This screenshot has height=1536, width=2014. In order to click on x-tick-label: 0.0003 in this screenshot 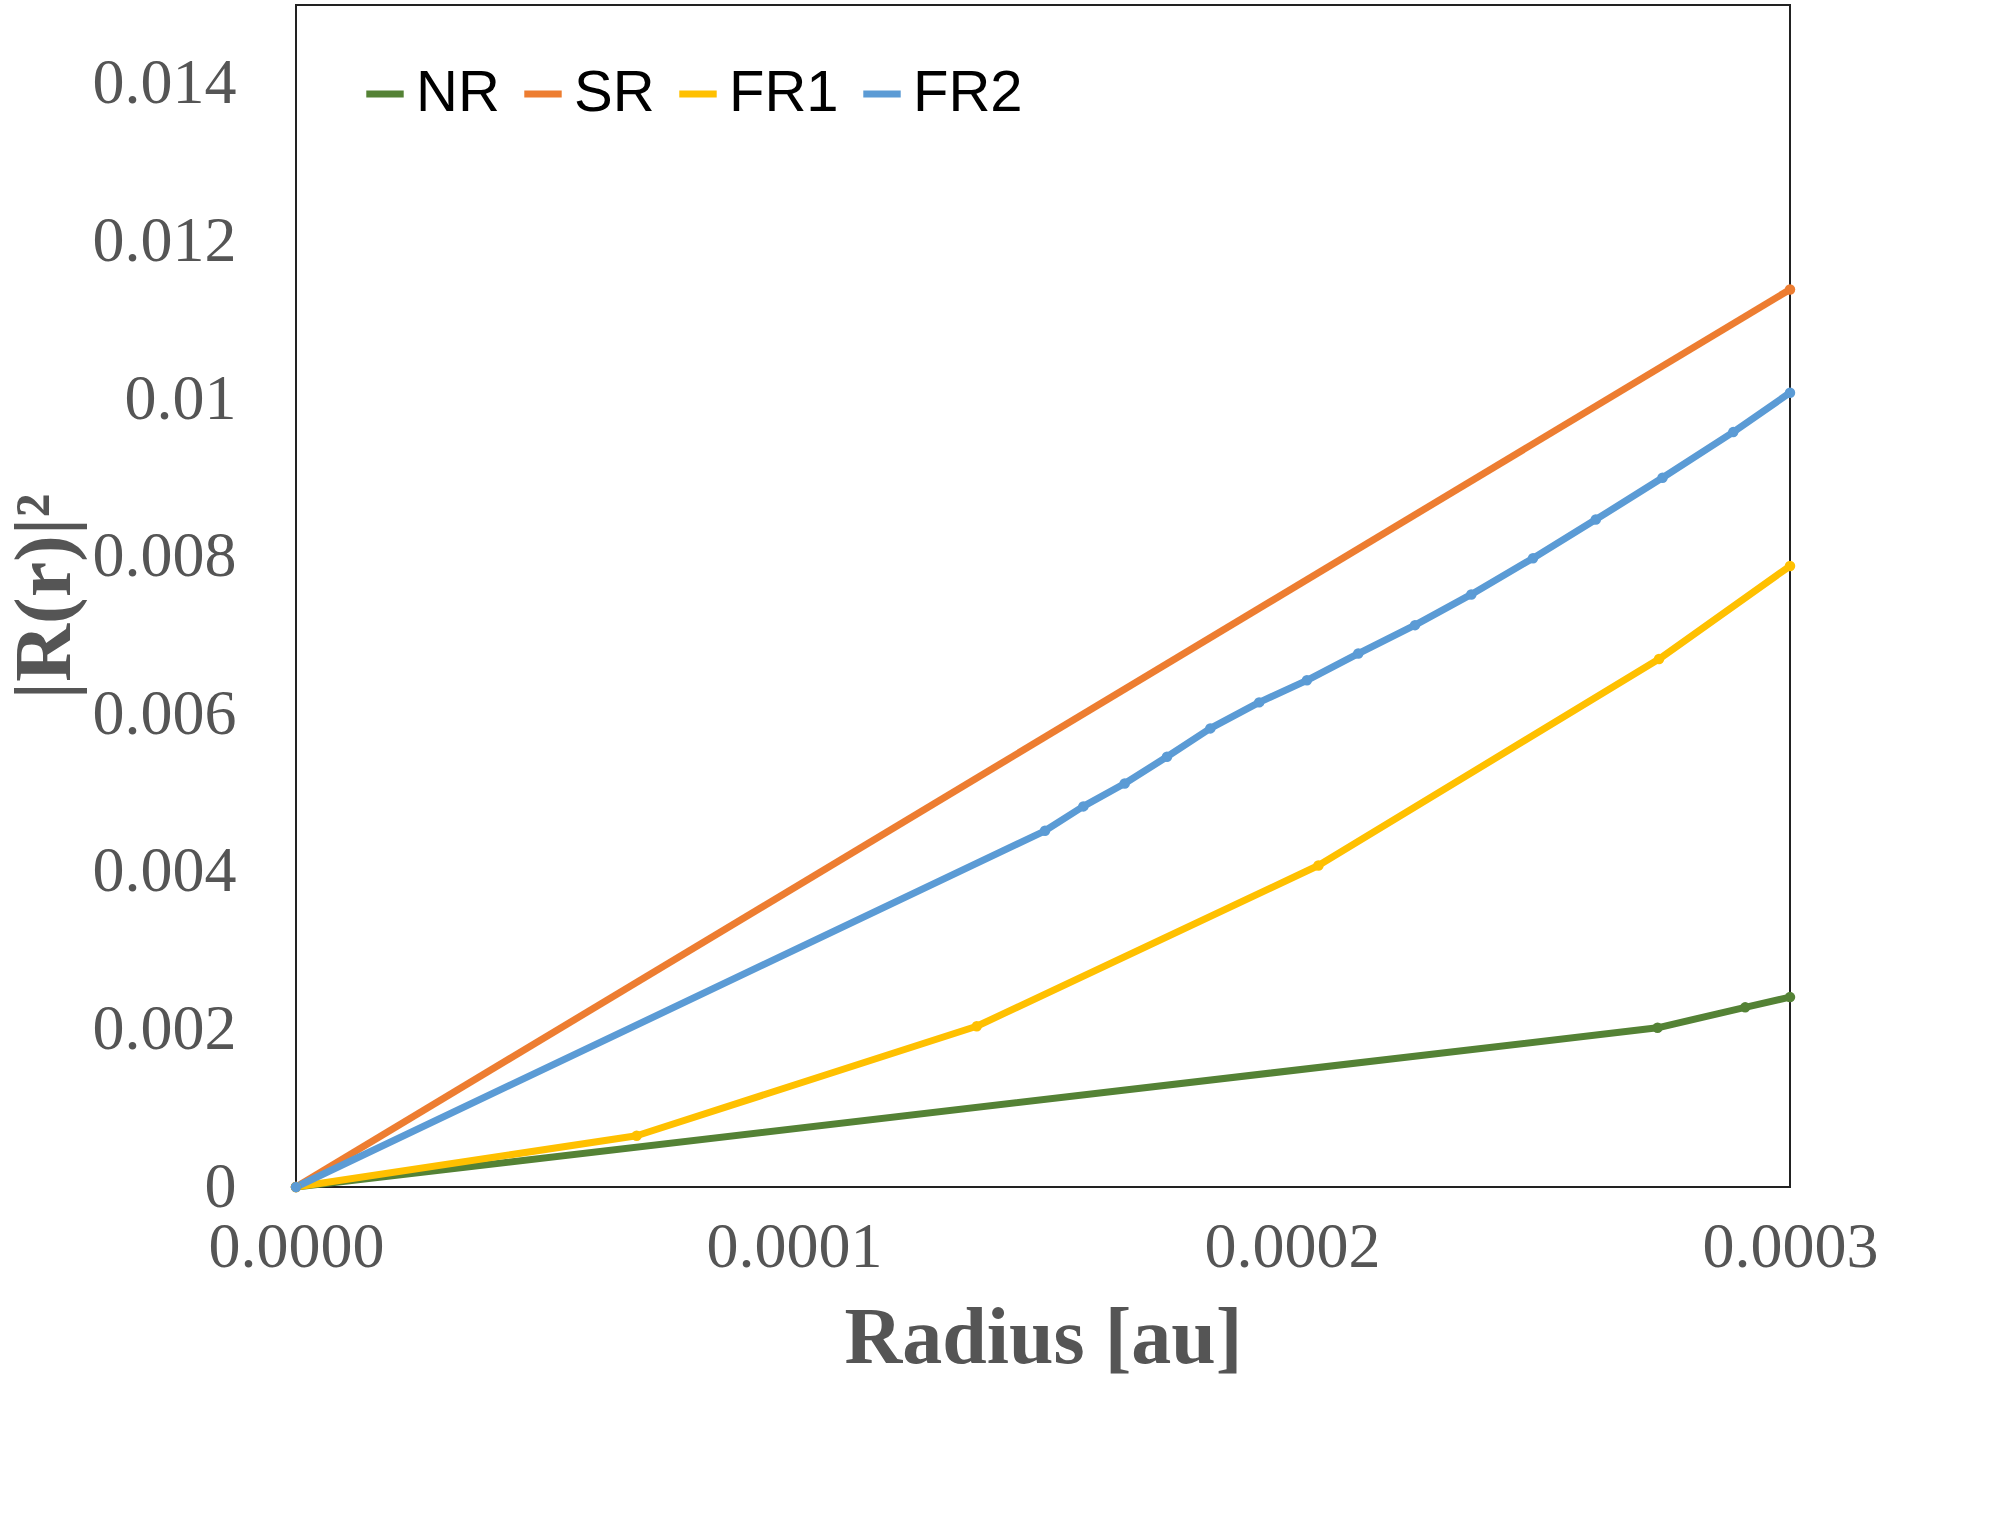, I will do `click(1790, 1245)`.